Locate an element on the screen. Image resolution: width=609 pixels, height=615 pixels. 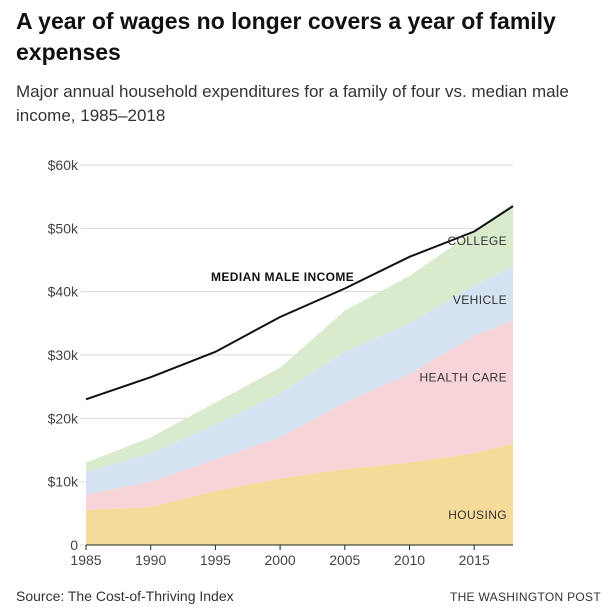
x-tick-label: 2000 is located at coordinates (280, 558).